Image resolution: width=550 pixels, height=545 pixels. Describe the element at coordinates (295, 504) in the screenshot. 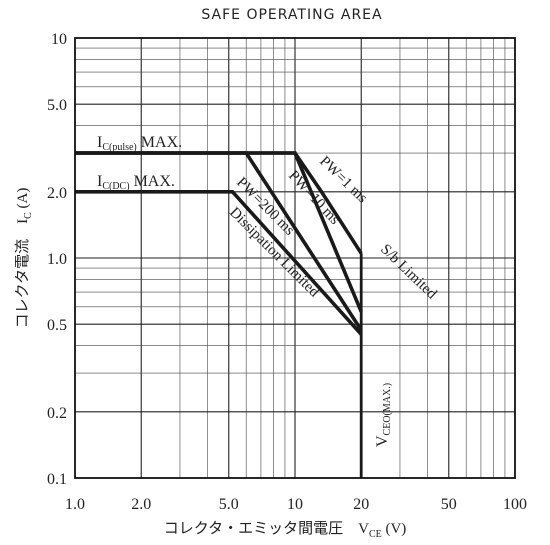

I see `x-tick-label: 10` at that location.